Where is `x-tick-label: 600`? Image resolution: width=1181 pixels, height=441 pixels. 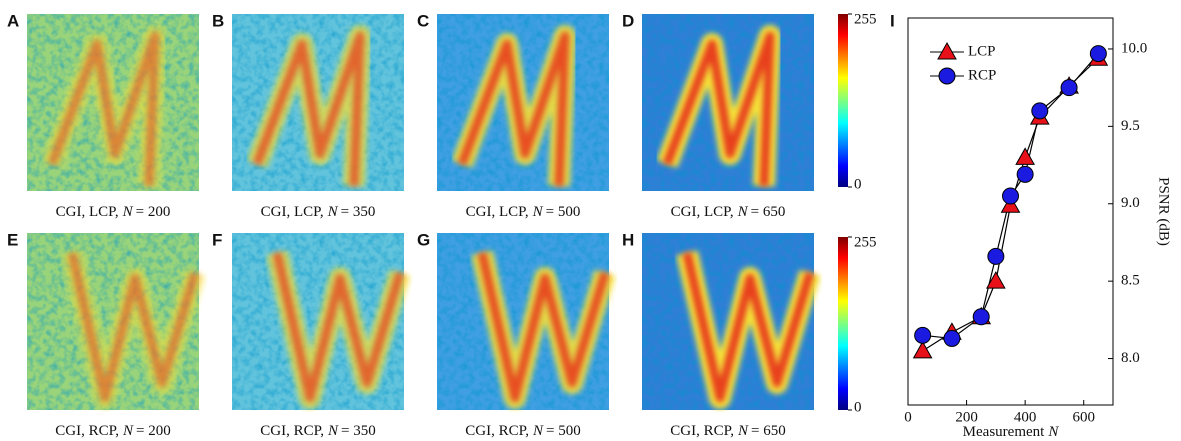 x-tick-label: 600 is located at coordinates (1083, 417).